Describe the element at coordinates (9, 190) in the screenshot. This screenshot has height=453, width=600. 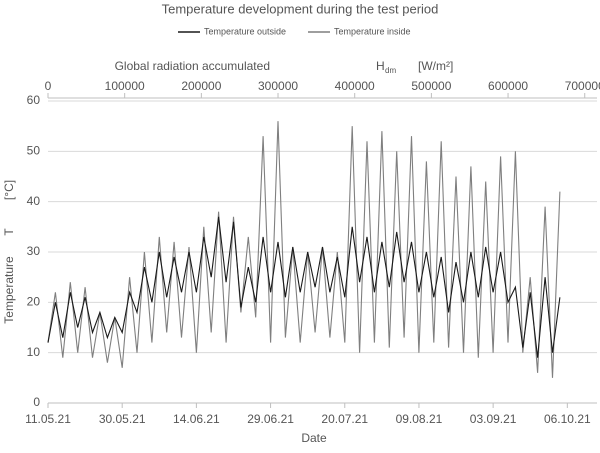
I see `y-axis-unit: [°C]` at that location.